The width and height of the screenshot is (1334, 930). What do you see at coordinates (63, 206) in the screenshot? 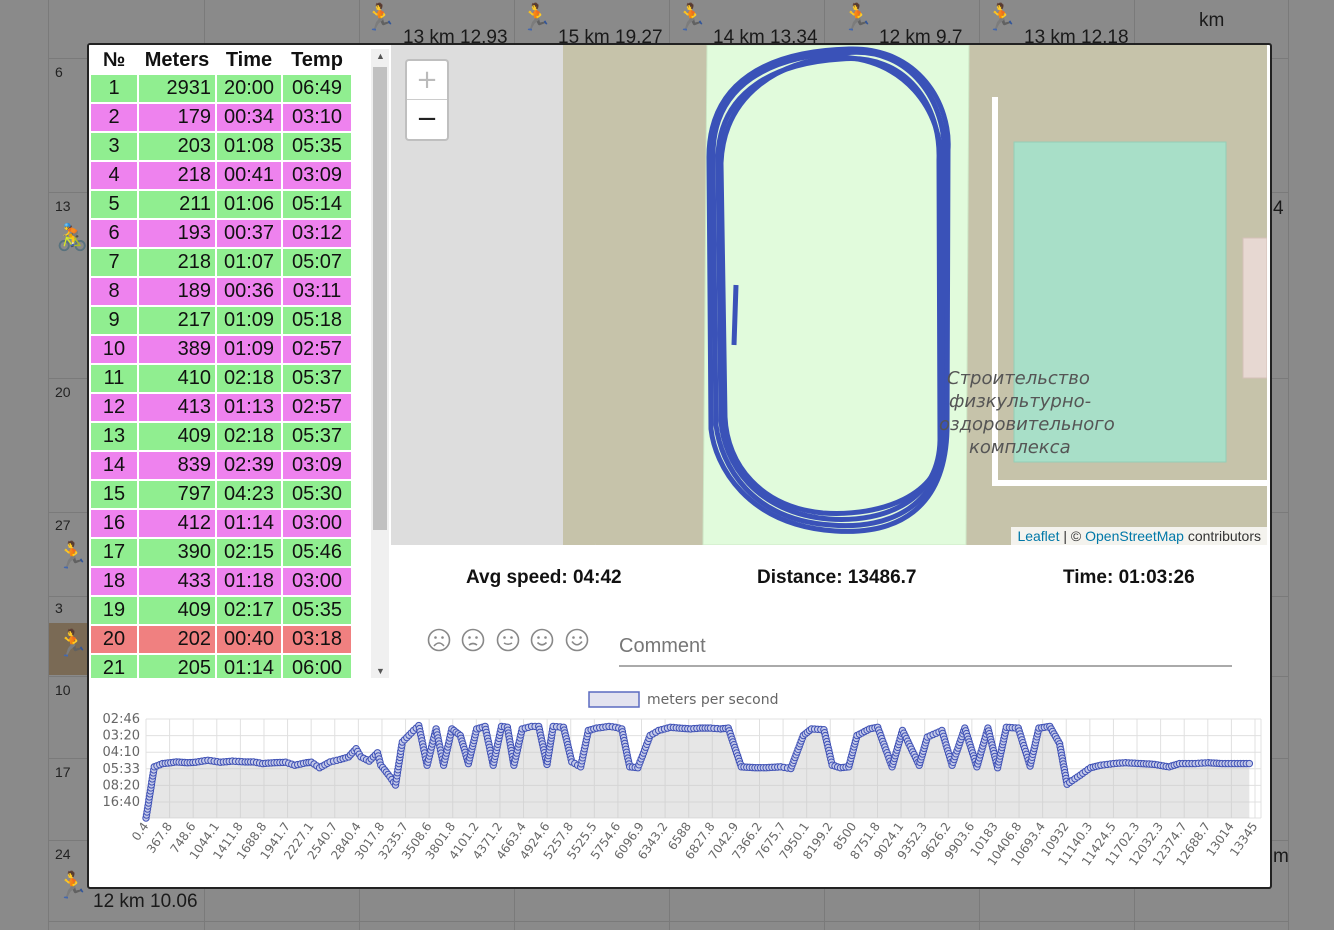
I see `day-number: 13` at bounding box center [63, 206].